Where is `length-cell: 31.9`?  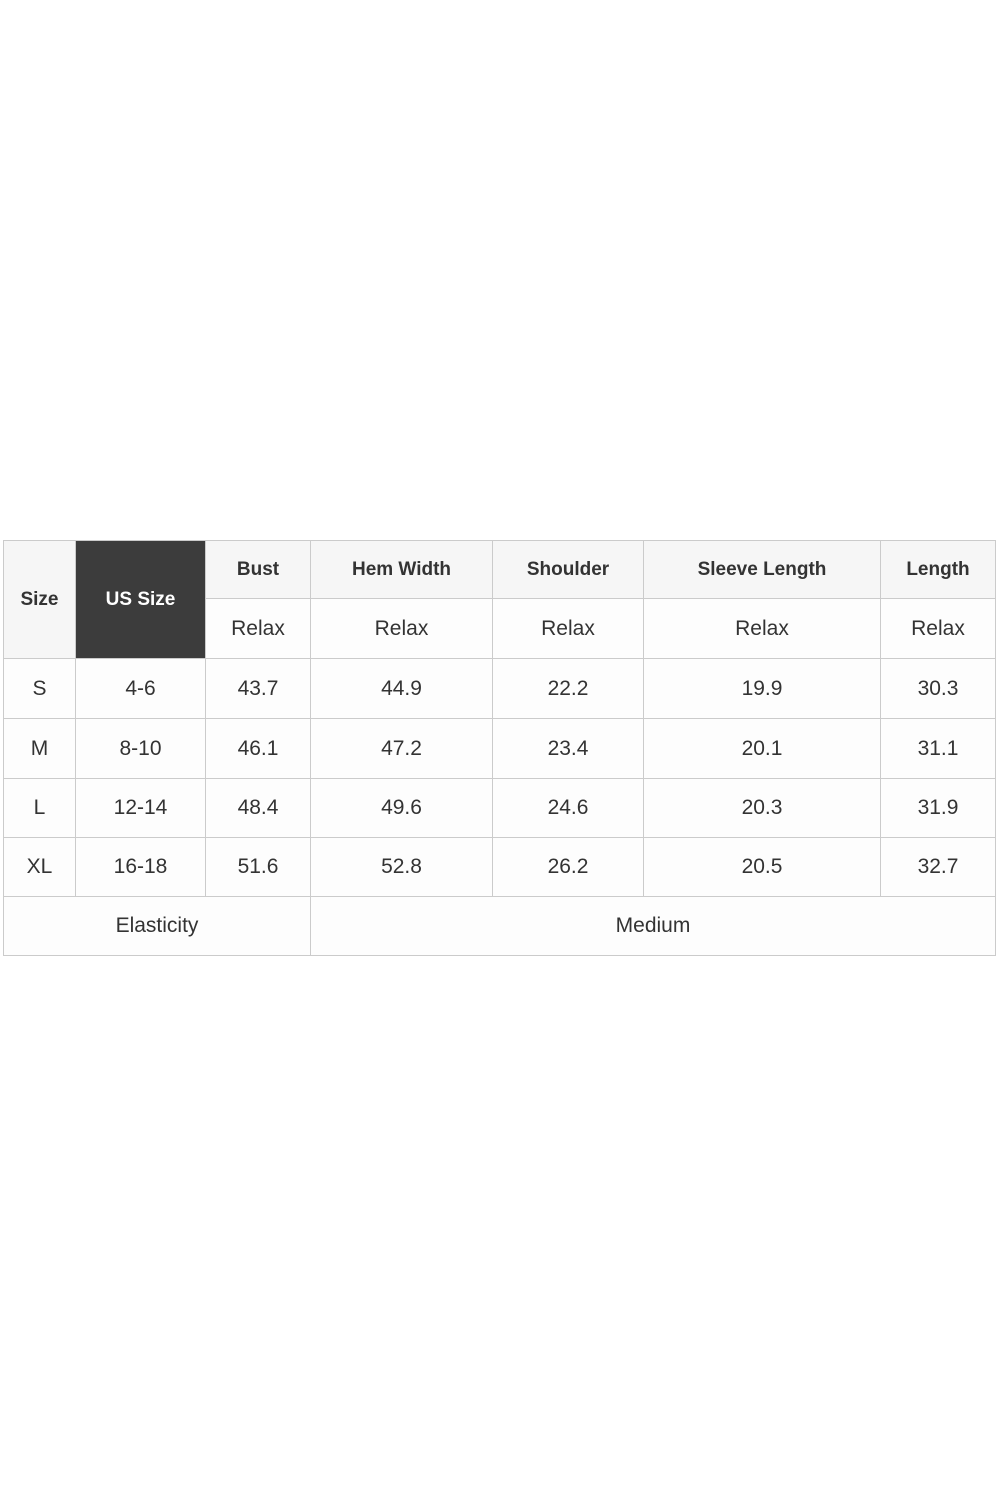 length-cell: 31.9 is located at coordinates (938, 808).